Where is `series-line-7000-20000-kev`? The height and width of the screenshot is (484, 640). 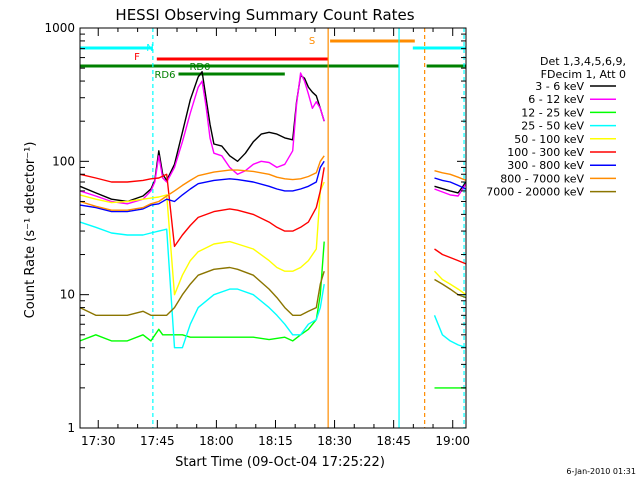 series-line-7000-20000-kev is located at coordinates (273, 291).